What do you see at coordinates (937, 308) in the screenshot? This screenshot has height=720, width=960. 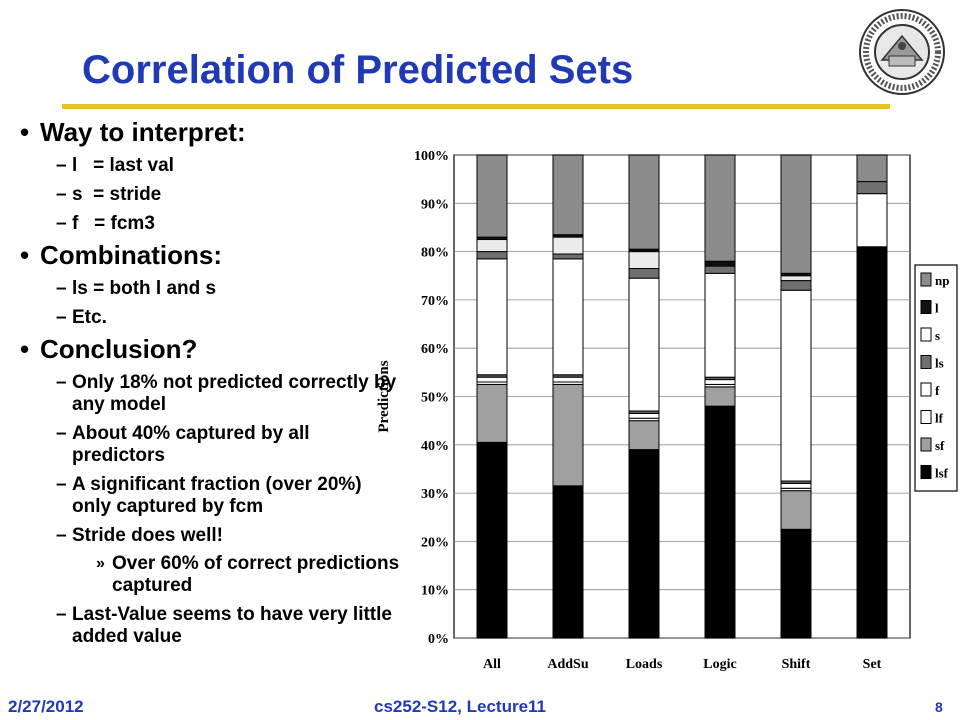 I see `legend-label: l` at bounding box center [937, 308].